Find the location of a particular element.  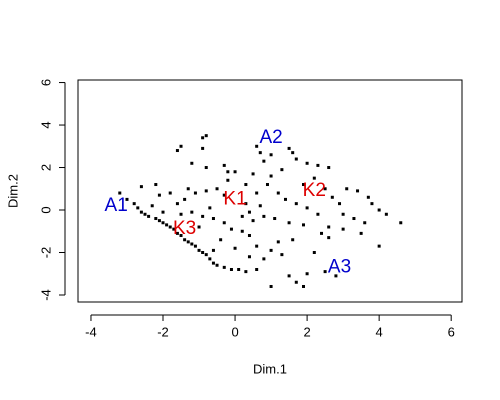

x-tick-label: 2 is located at coordinates (306, 331).